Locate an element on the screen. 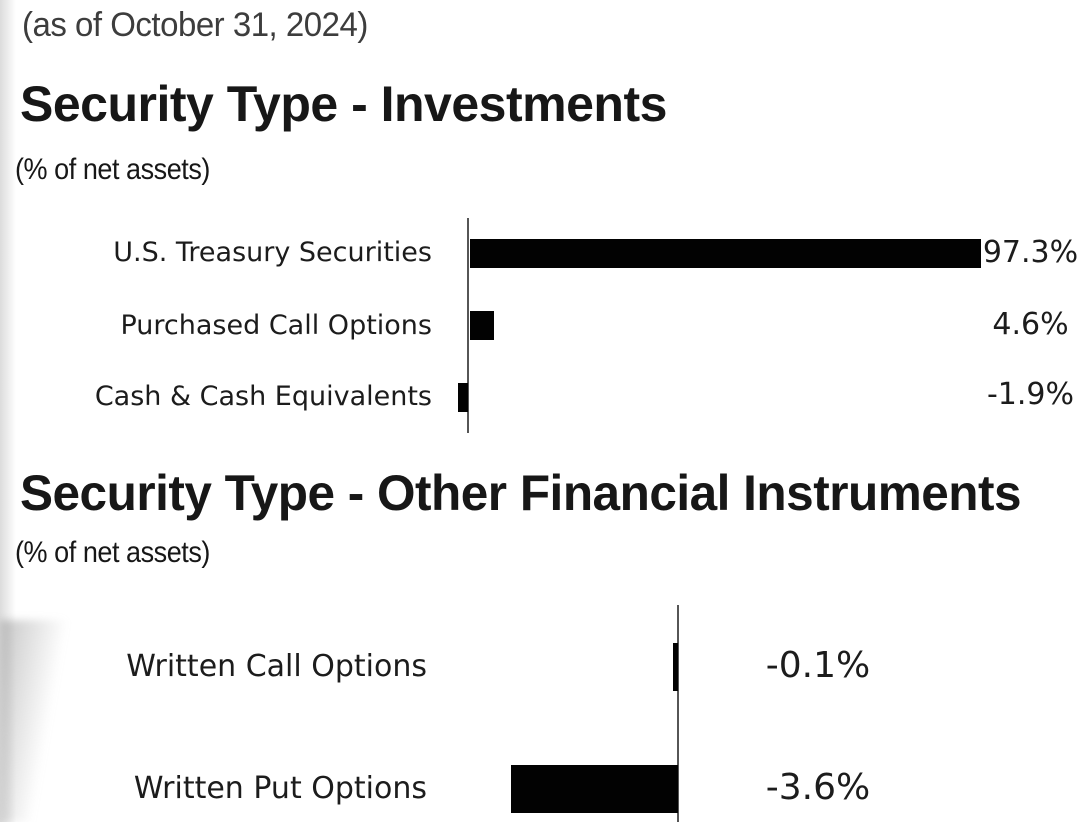 The image size is (1084, 822). section-subtitle-investments: (% of net assets) is located at coordinates (112, 169).